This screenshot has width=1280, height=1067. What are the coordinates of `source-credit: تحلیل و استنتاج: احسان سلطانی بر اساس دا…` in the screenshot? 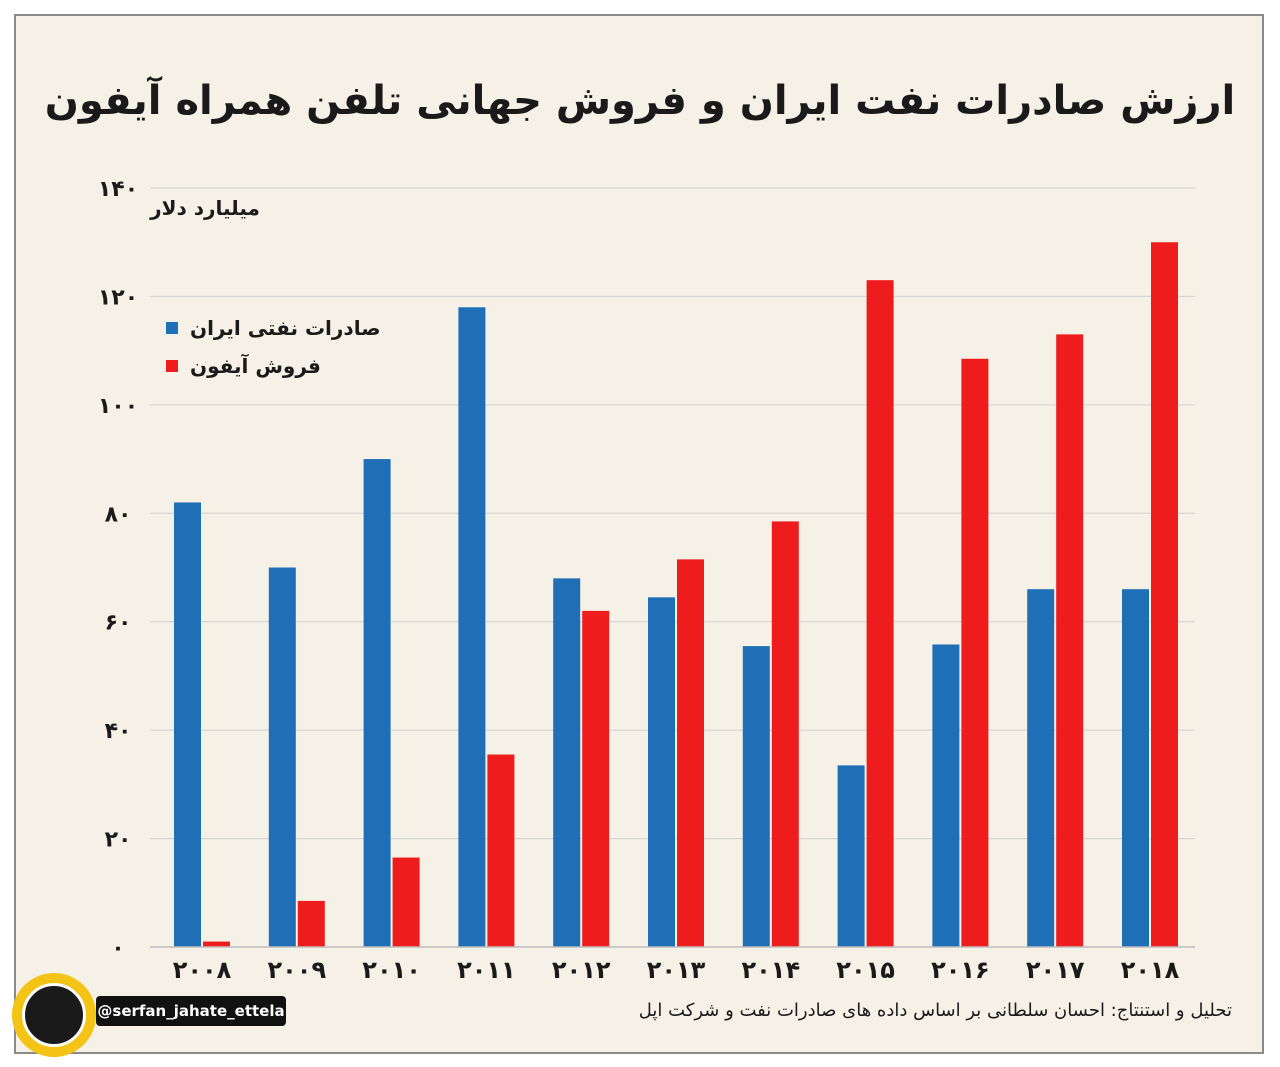 It's located at (935, 1010).